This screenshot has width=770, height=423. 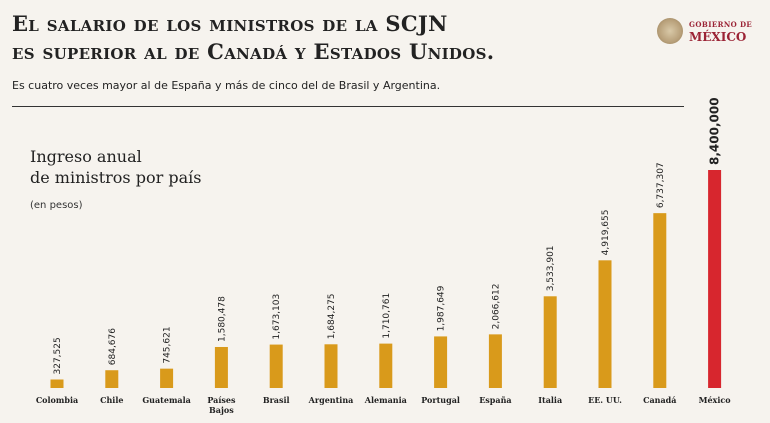 What do you see at coordinates (718, 37) in the screenshot?
I see `logo-line-2: MÉXICO` at bounding box center [718, 37].